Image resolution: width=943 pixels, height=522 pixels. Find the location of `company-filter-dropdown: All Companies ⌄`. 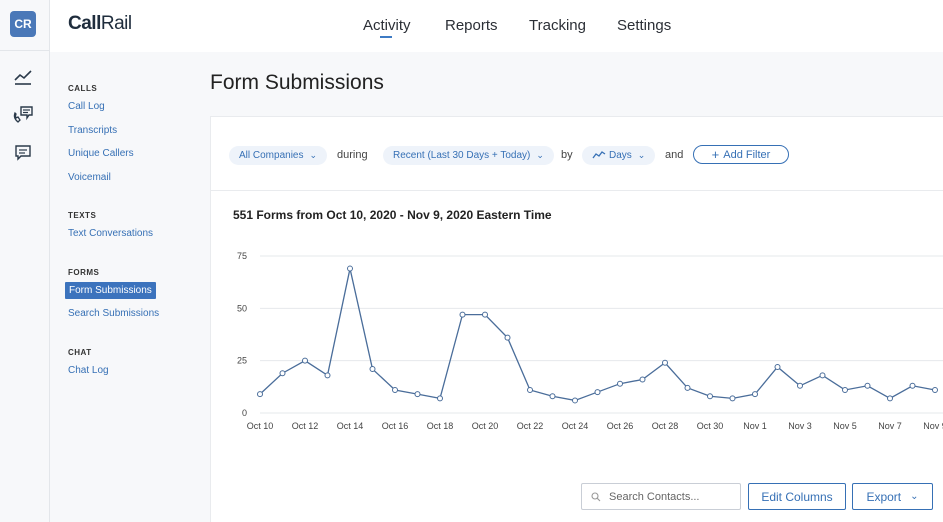

company-filter-dropdown: All Companies ⌄ is located at coordinates (278, 155).